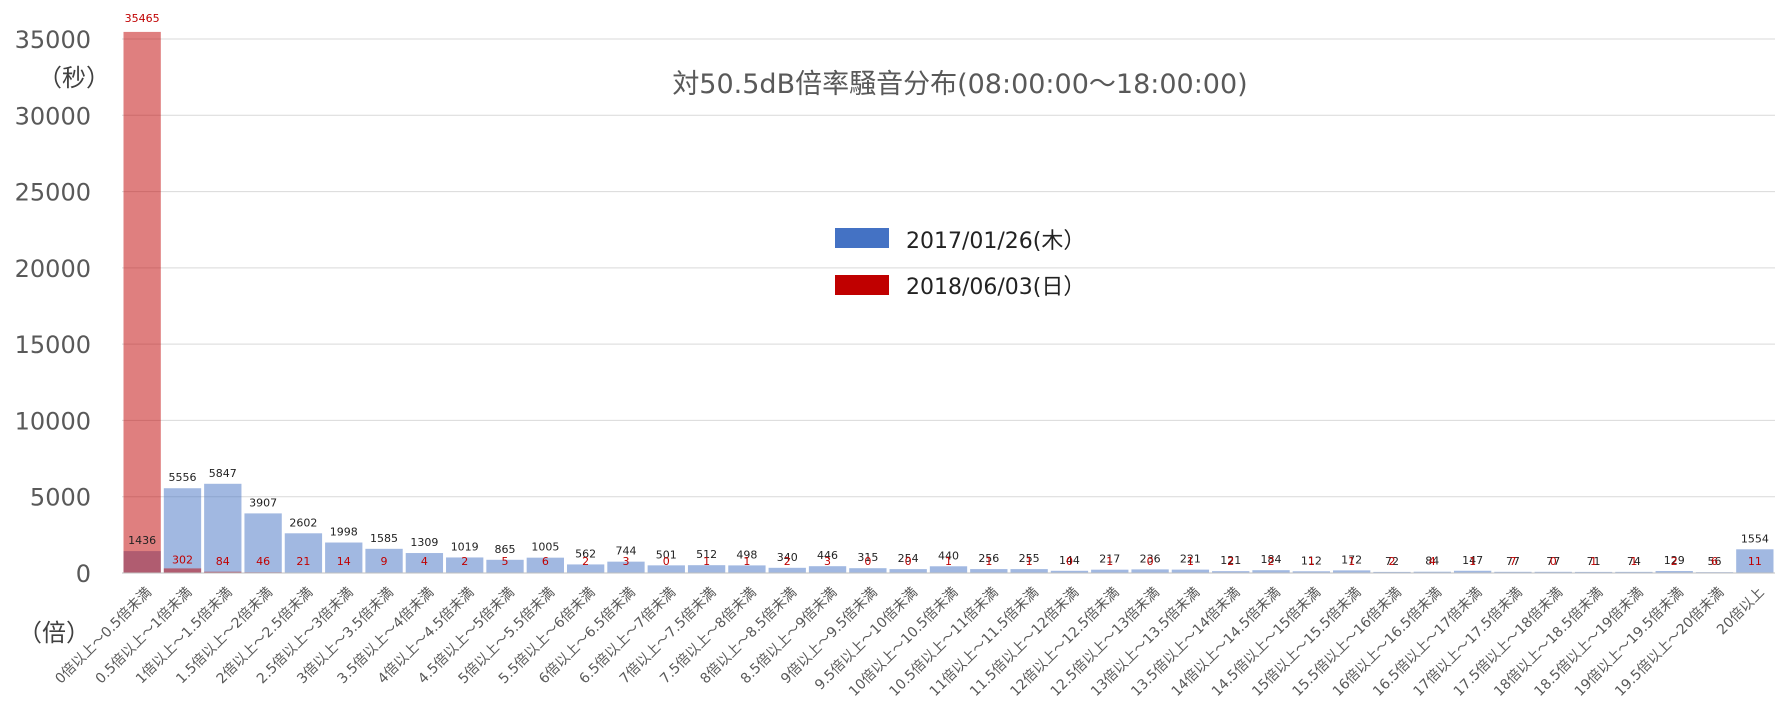  I want to click on data-label-series-1: 121, so click(1230, 560).